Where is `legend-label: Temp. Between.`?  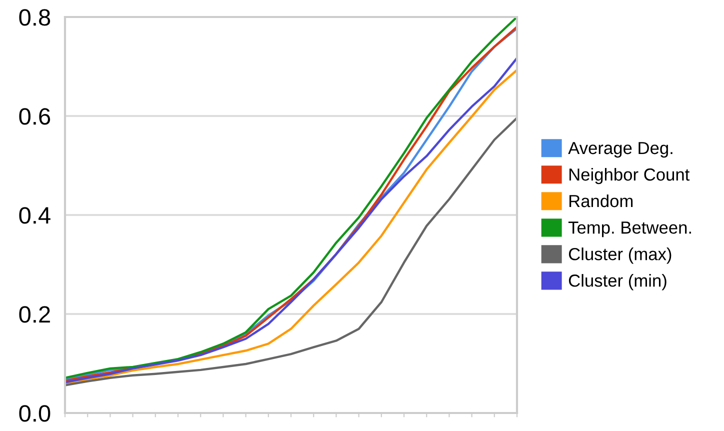 legend-label: Temp. Between. is located at coordinates (629, 230).